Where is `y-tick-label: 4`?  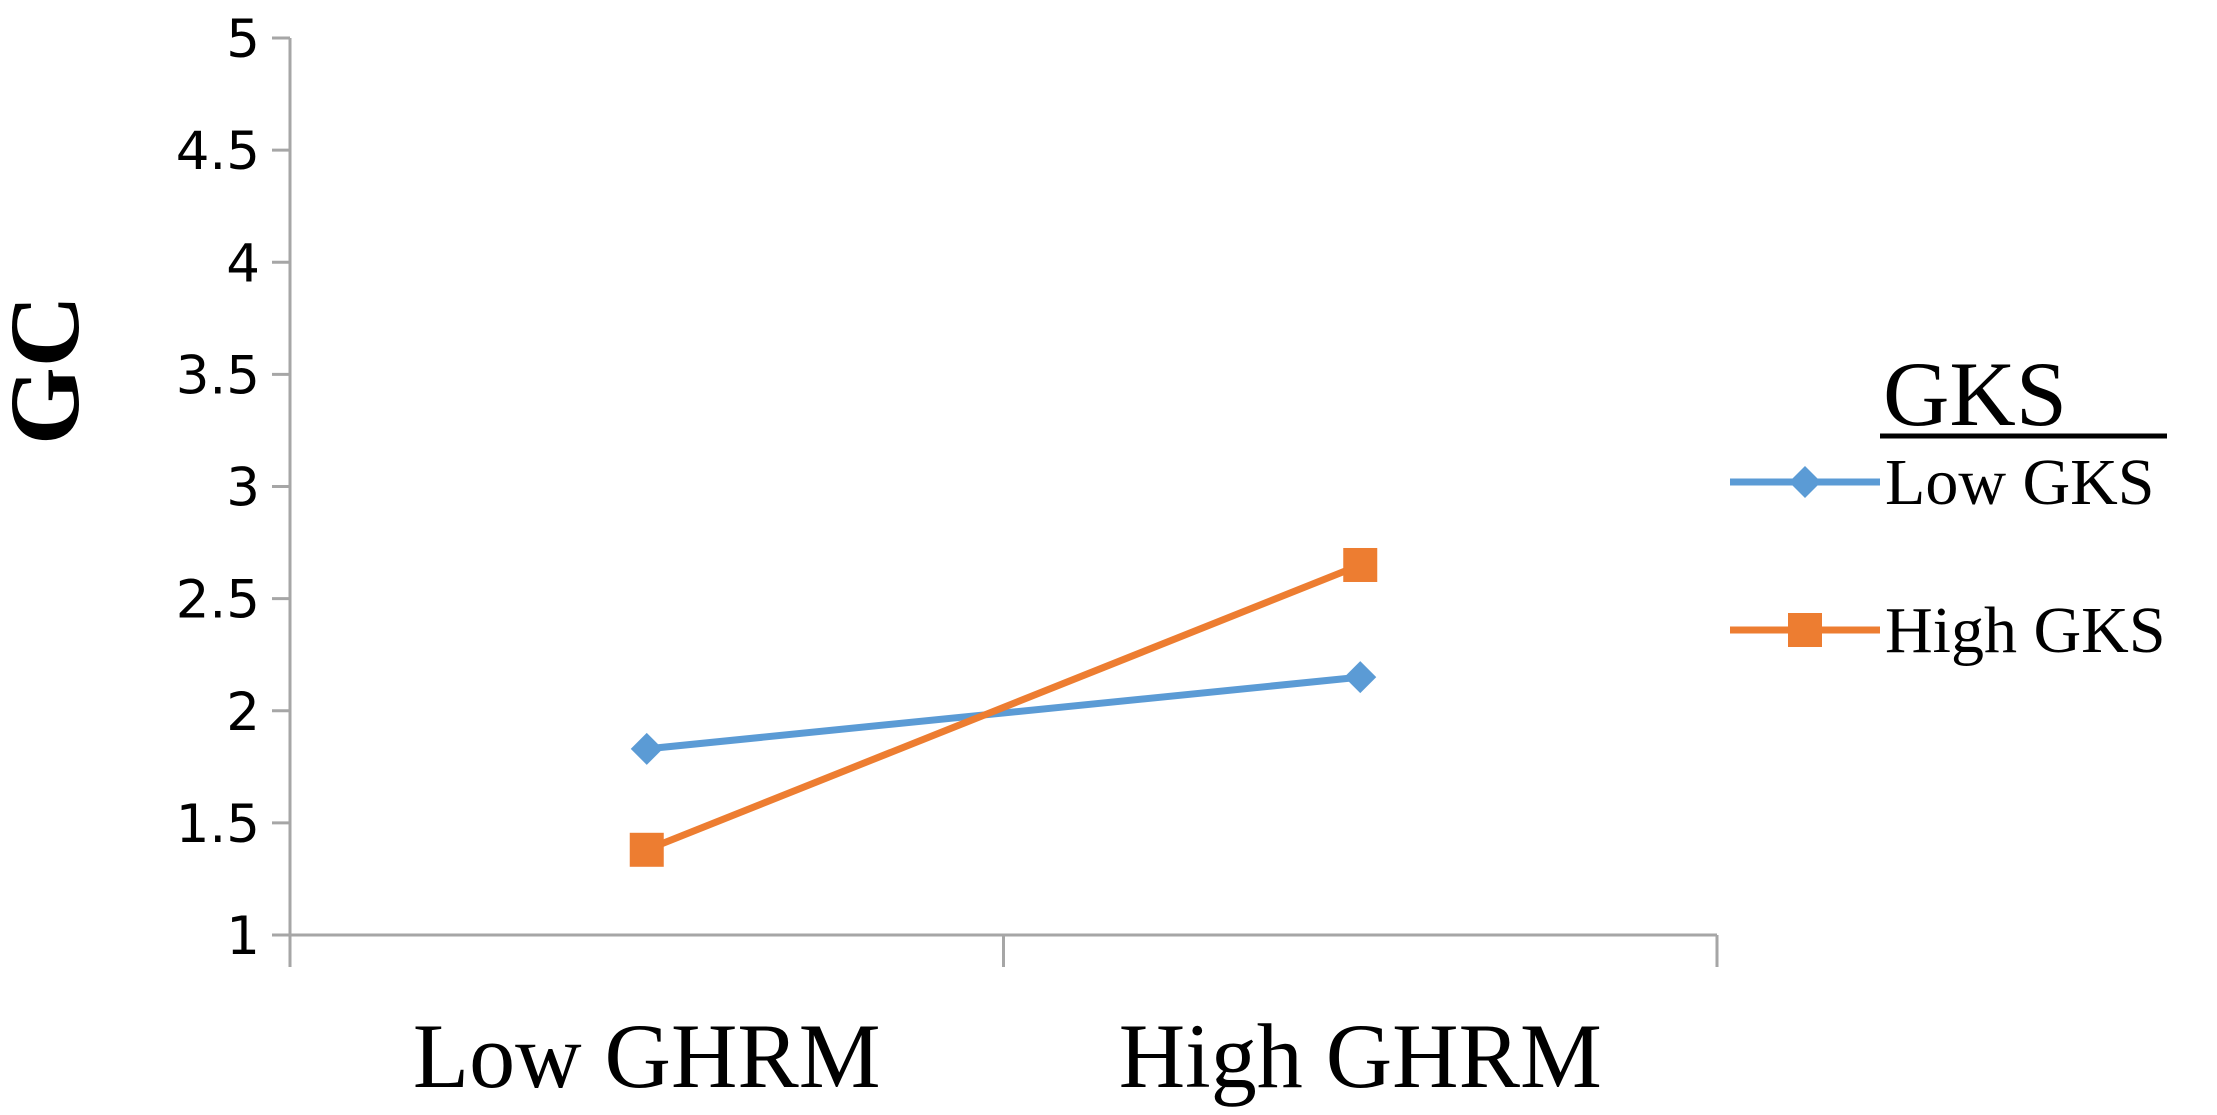 y-tick-label: 4 is located at coordinates (243, 263).